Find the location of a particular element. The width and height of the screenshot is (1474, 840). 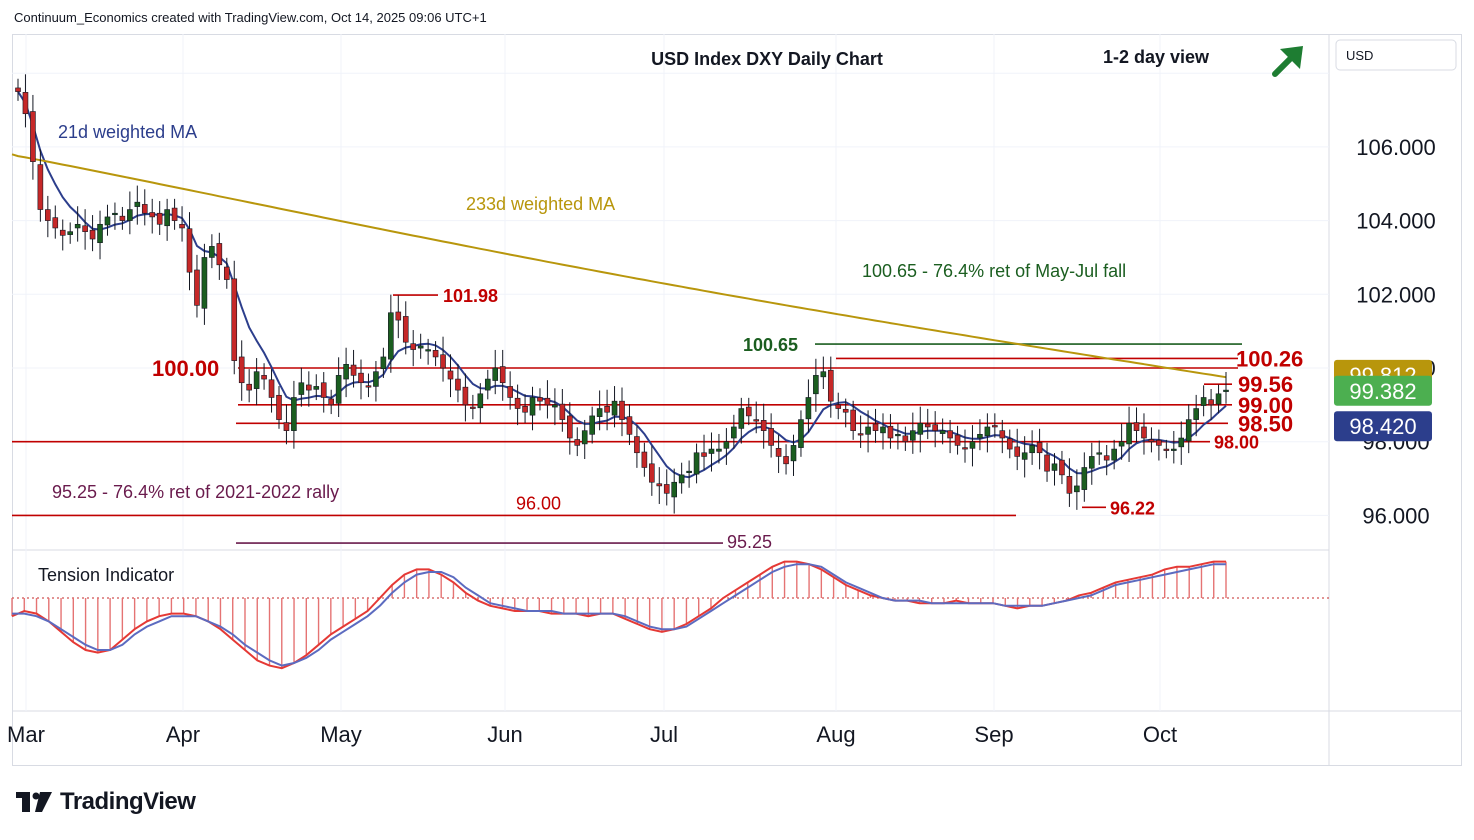

y-tick-label: 104.000 is located at coordinates (1396, 221).